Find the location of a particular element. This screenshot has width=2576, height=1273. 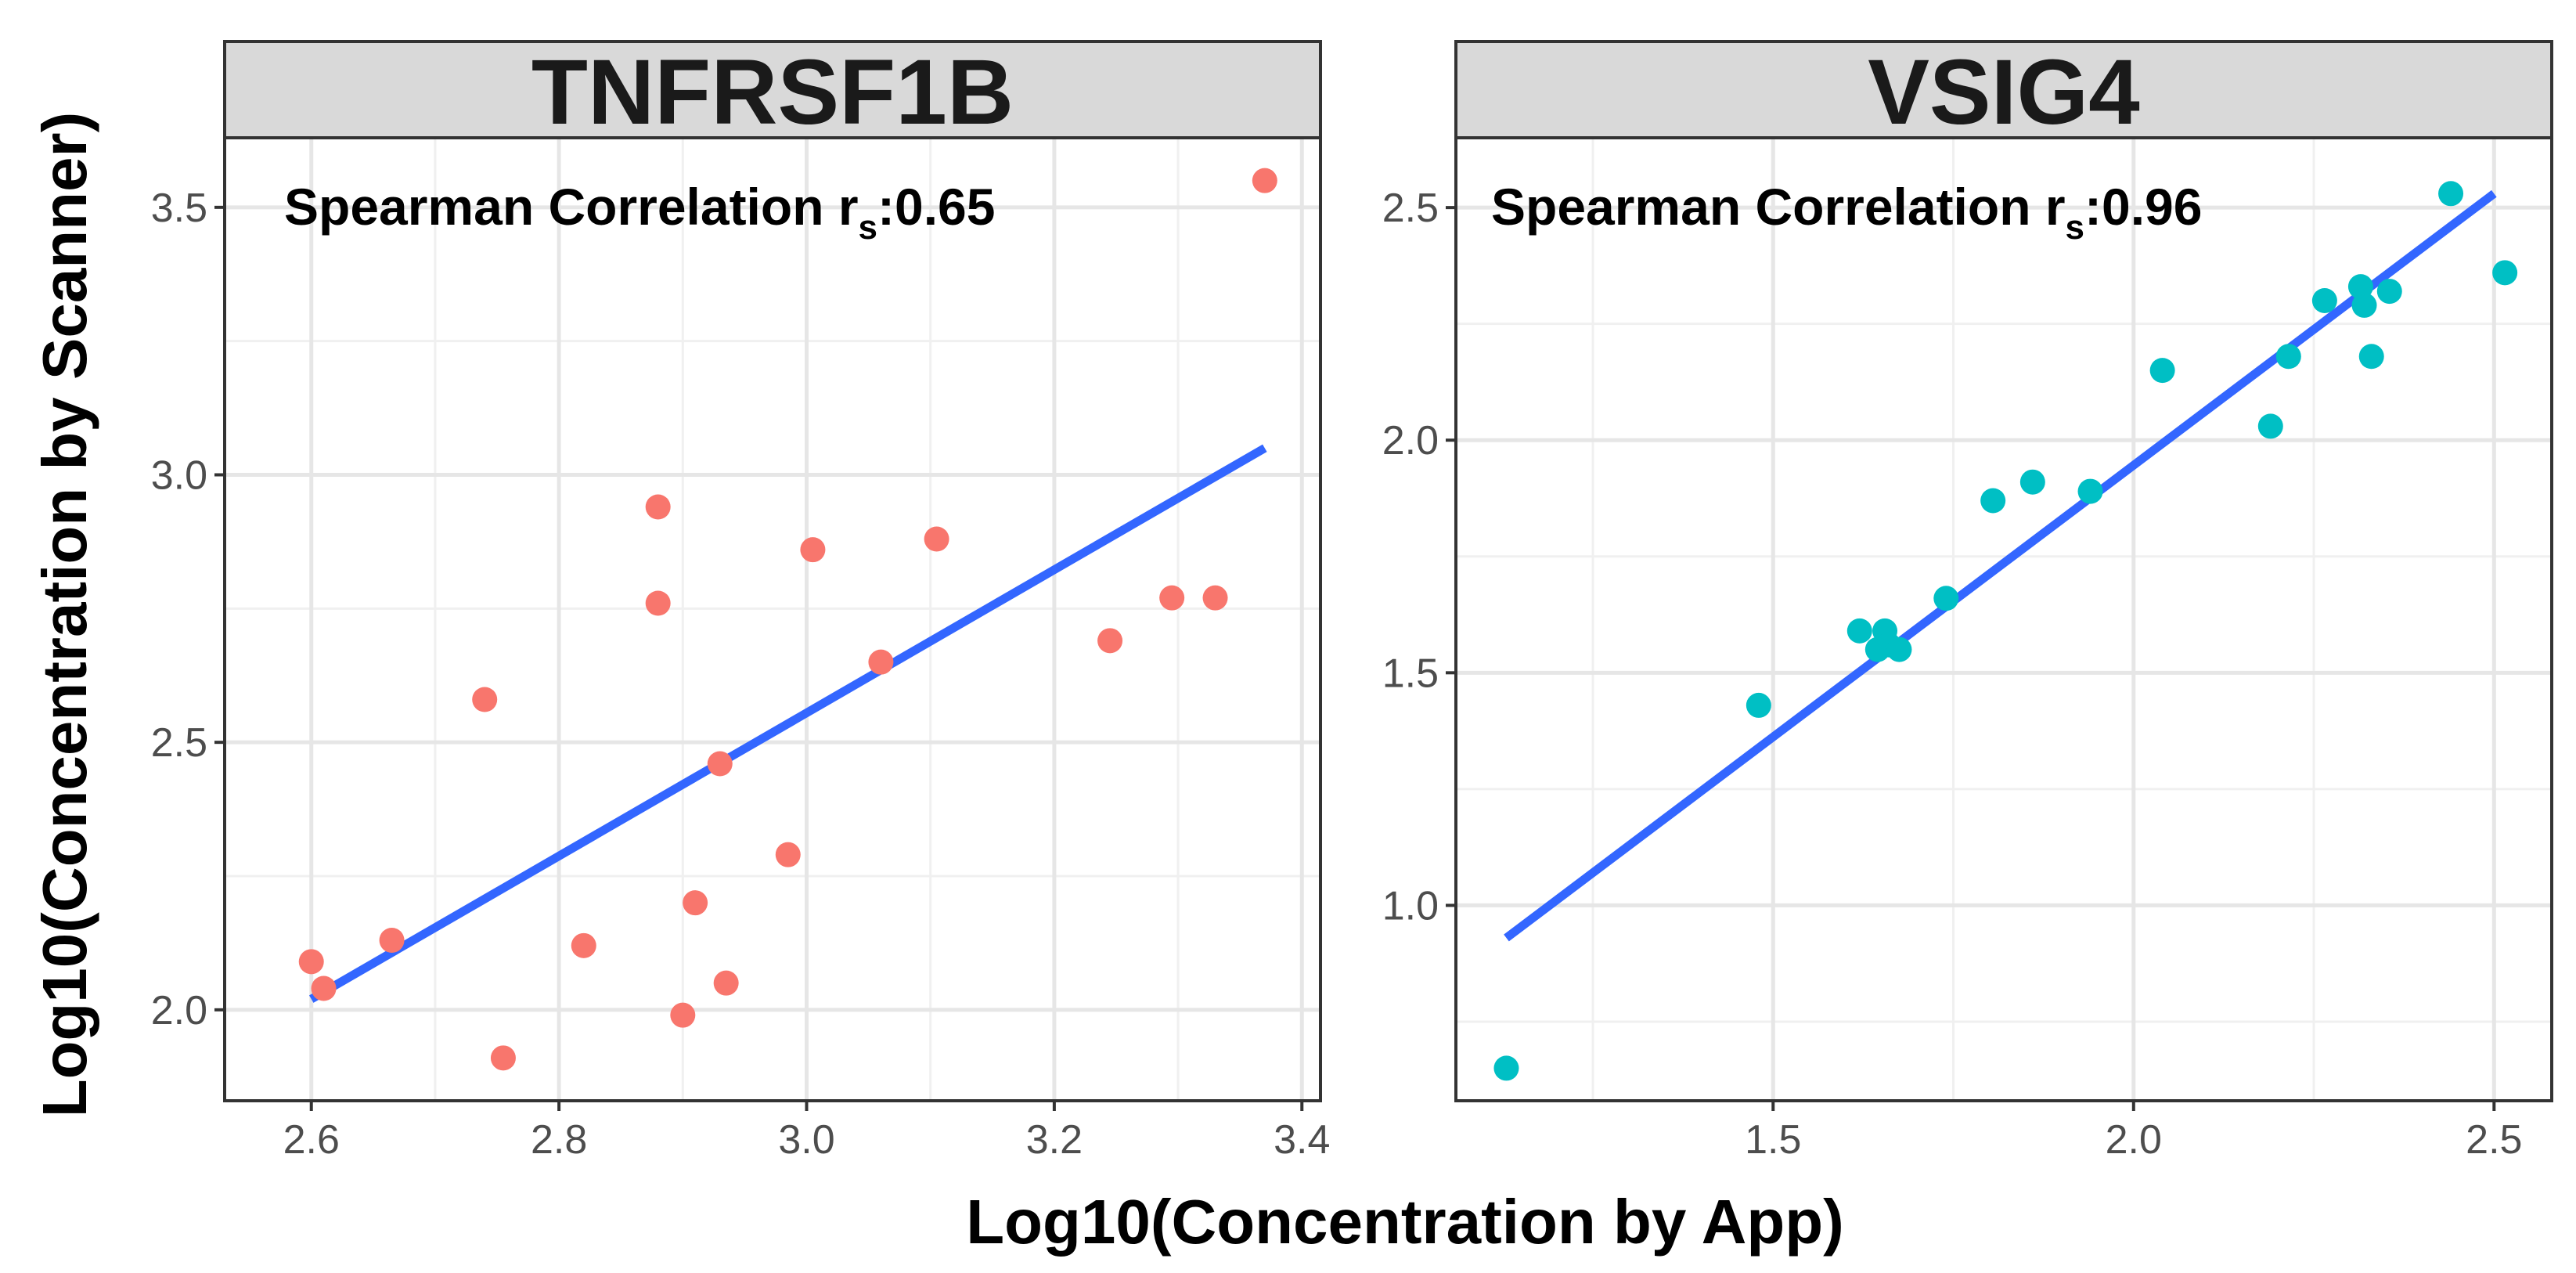

spearman-annotation: Spearman Correlation rs:0.65 is located at coordinates (639, 212).